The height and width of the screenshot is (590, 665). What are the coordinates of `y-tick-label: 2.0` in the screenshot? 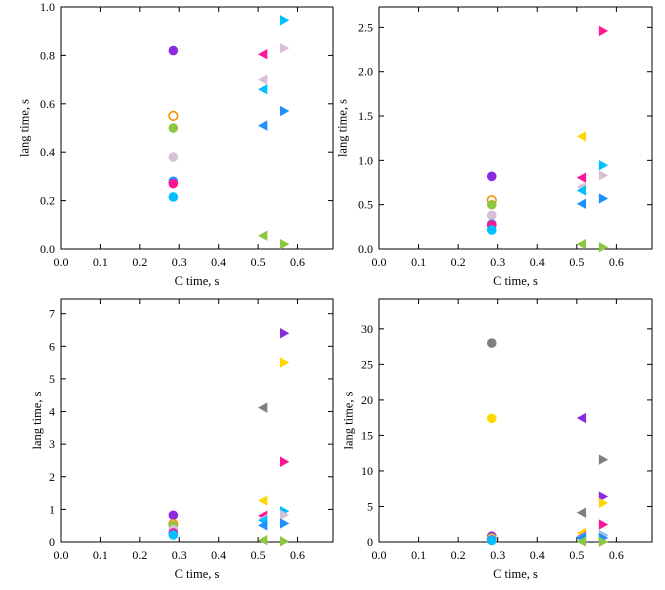 It's located at (365, 72).